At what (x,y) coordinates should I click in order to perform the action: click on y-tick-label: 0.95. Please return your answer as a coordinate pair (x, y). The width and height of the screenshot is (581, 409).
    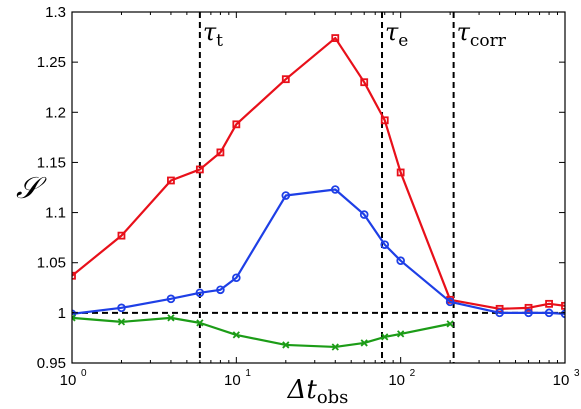
    Looking at the image, I should click on (51, 363).